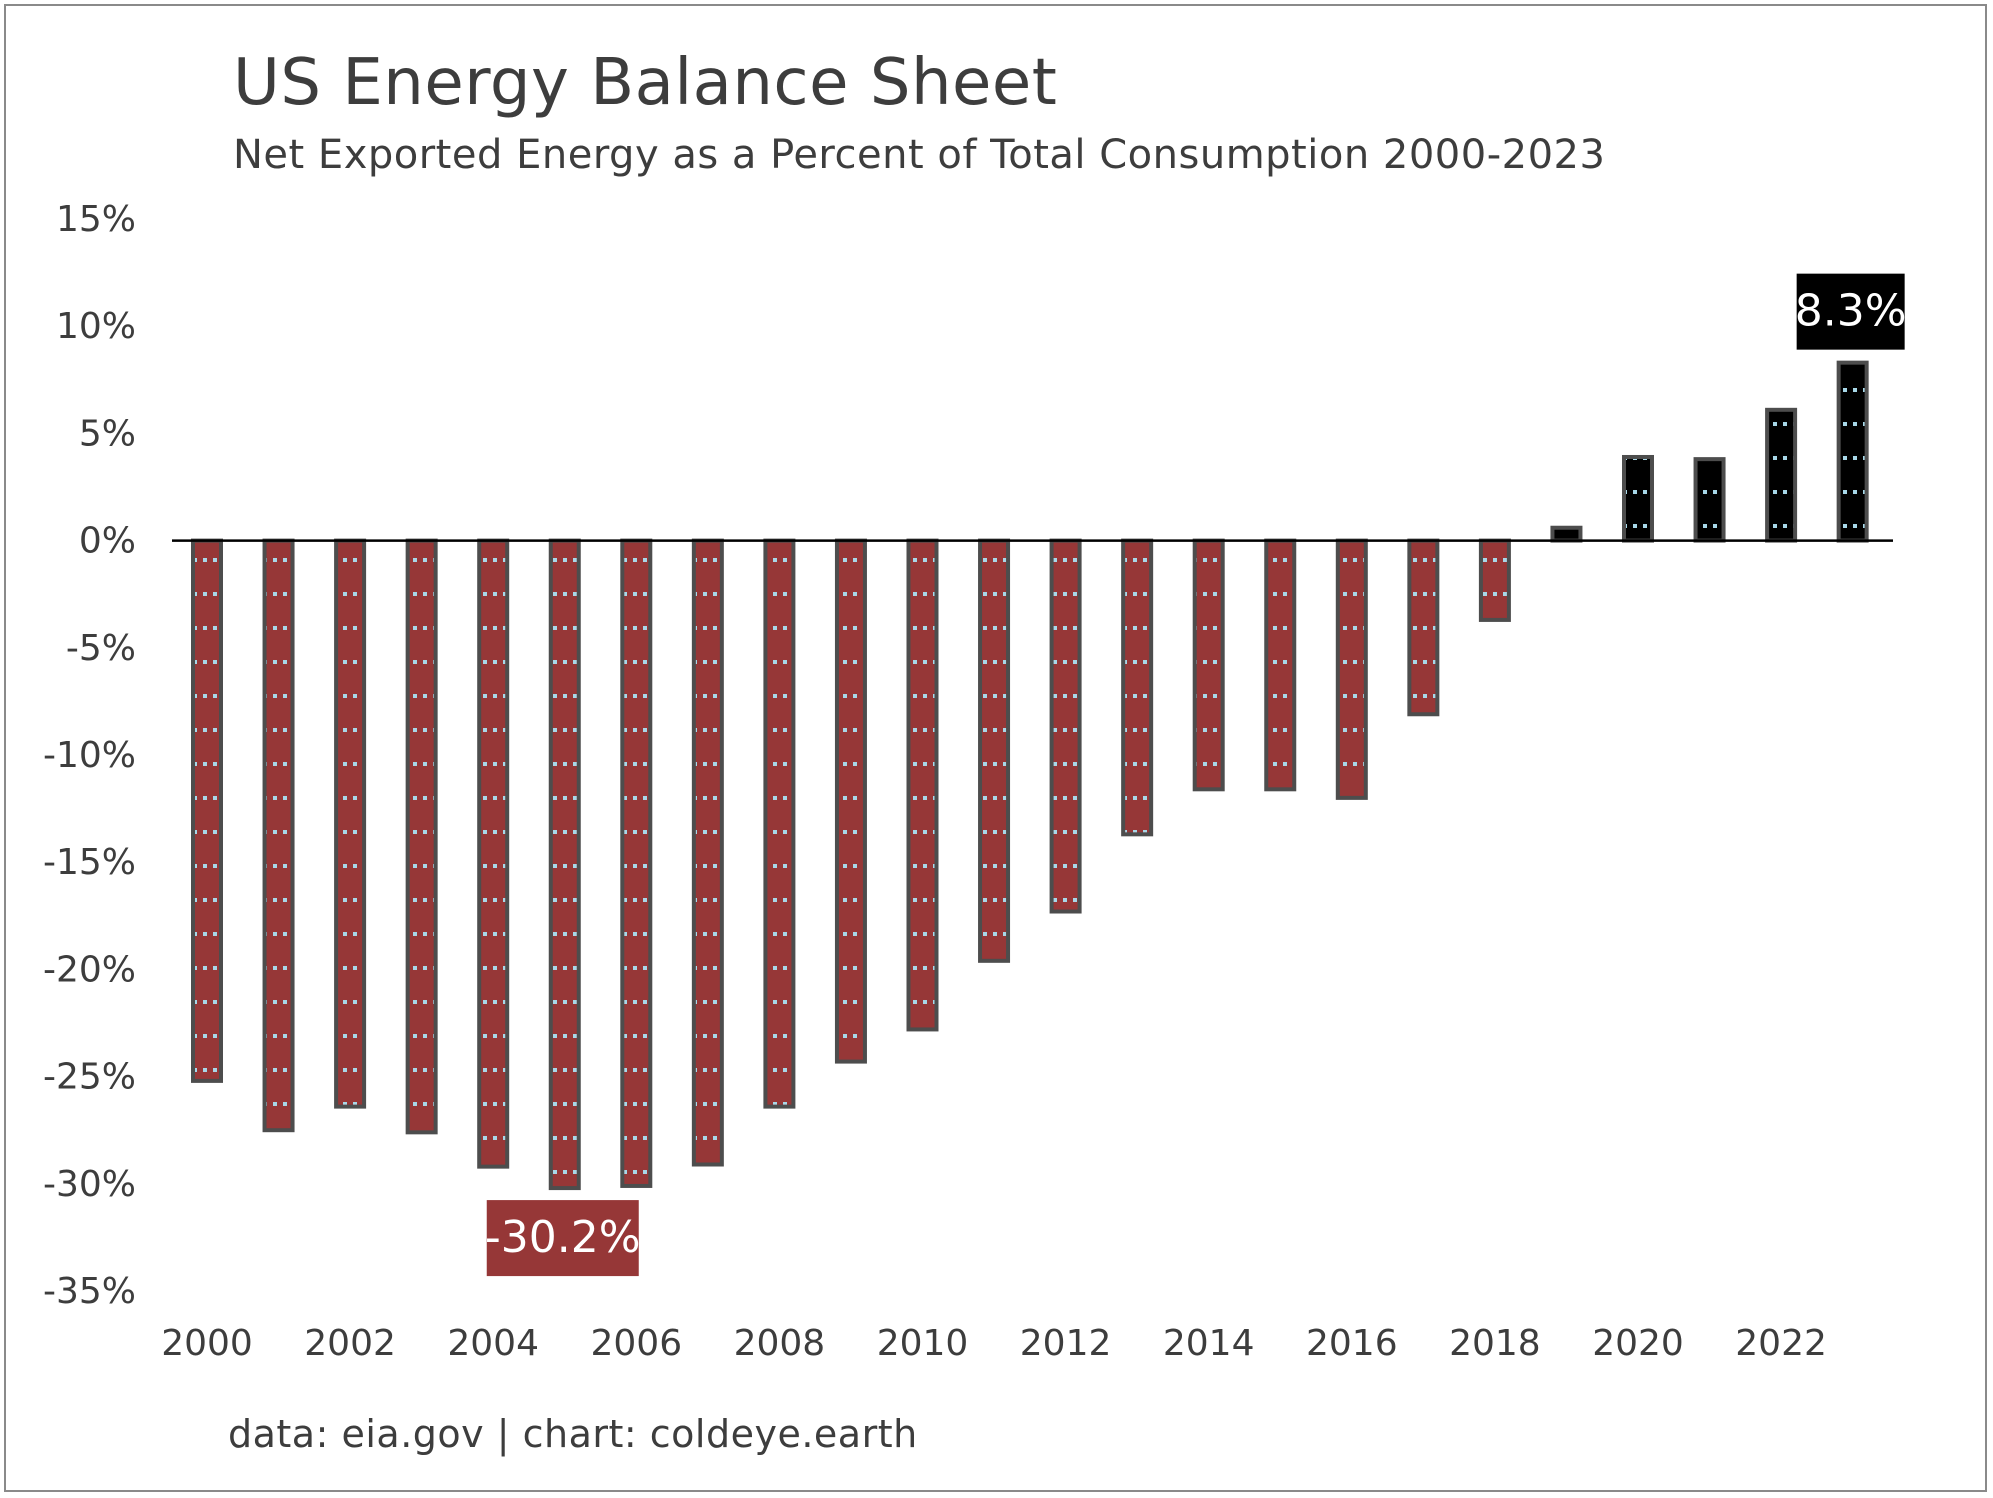 The image size is (1993, 1498). I want to click on y-tick-label: -30%, so click(89, 1184).